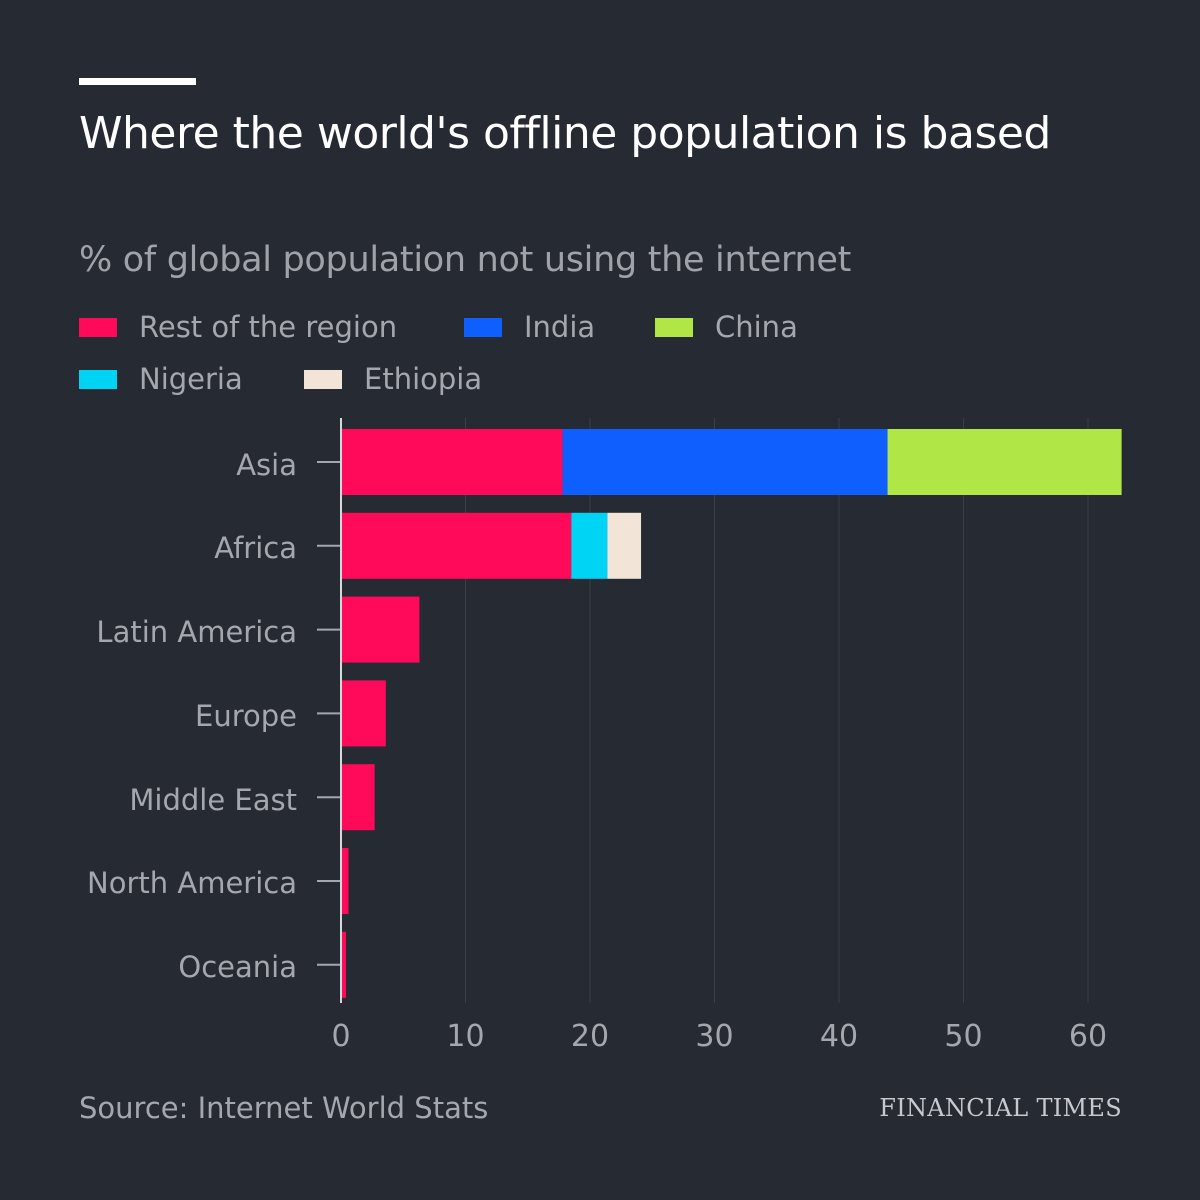  I want to click on legend-item-nigeria: Nigeria, so click(161, 379).